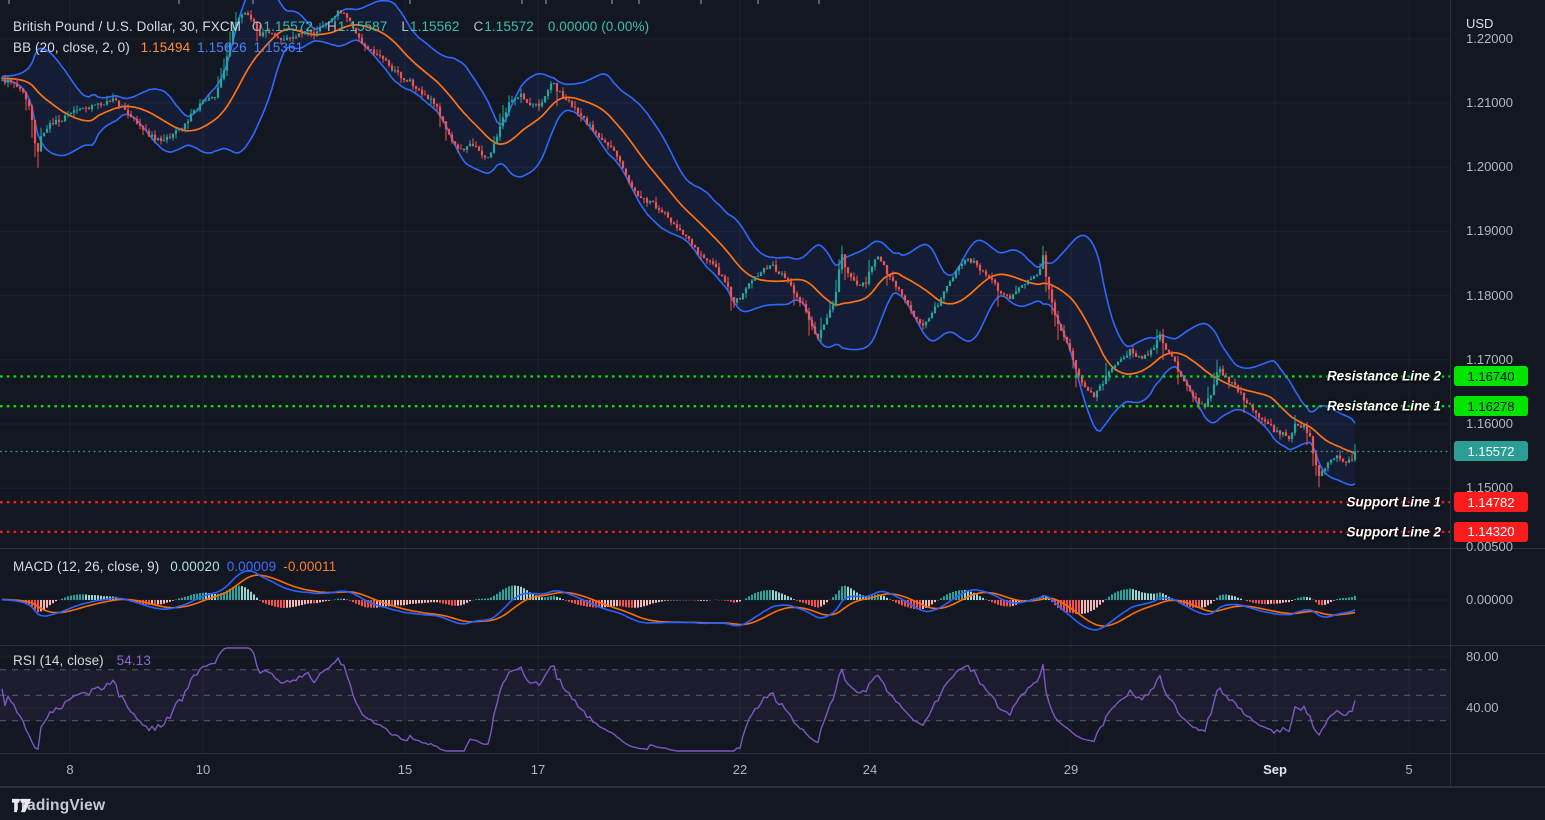 Image resolution: width=1545 pixels, height=820 pixels. I want to click on macd-title: MACD (12, 26, close, 9), so click(86, 566).